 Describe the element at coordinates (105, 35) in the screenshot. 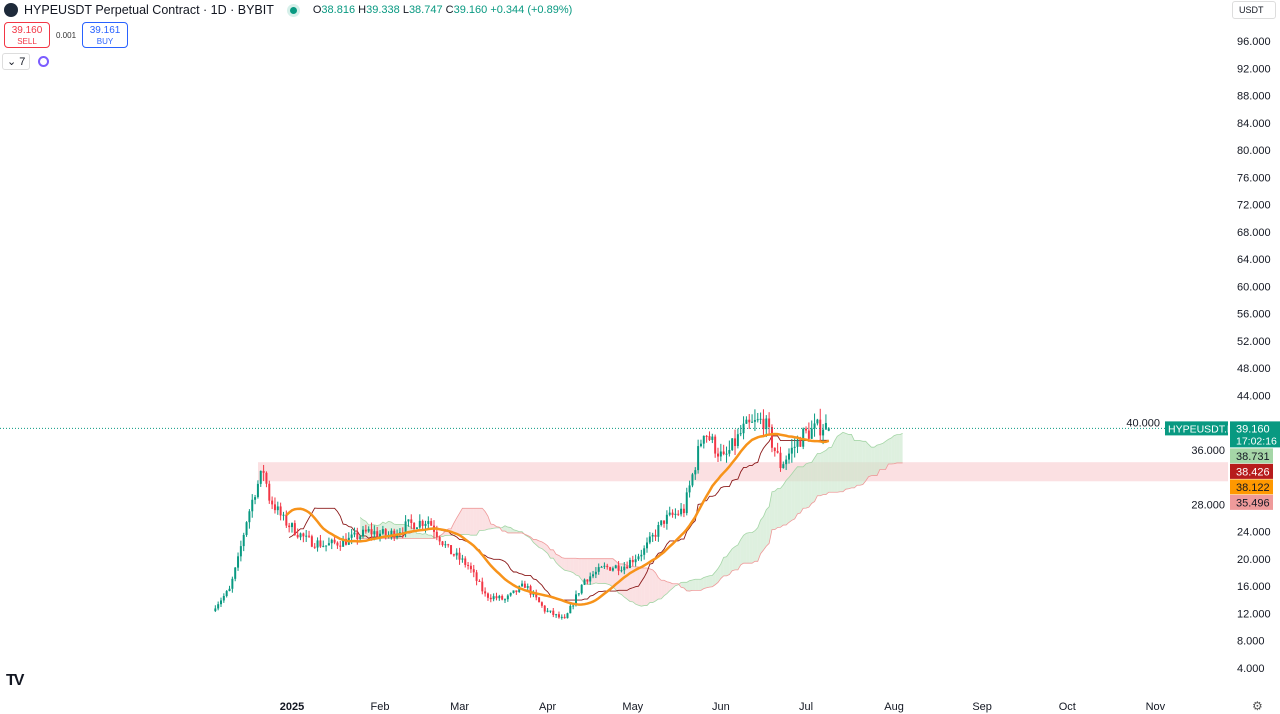

I see `buy-button: 39.161 BUY` at that location.